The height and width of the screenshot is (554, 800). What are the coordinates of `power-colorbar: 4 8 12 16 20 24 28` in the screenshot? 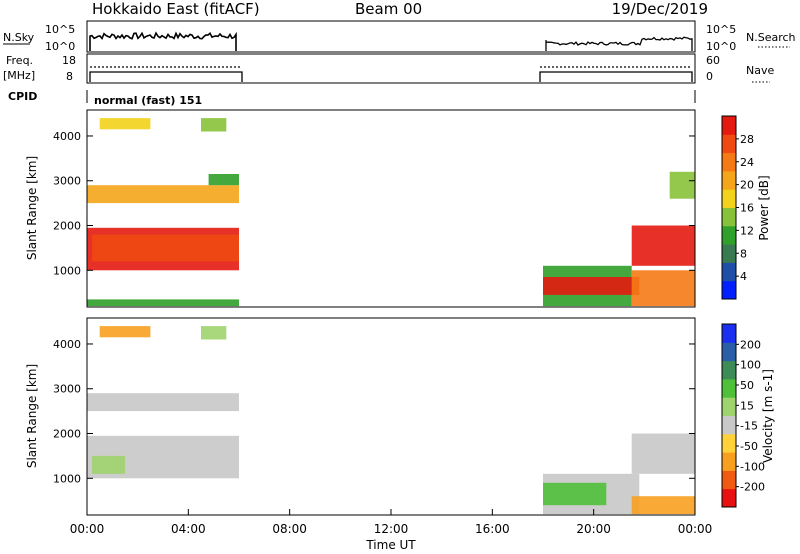 It's located at (737, 207).